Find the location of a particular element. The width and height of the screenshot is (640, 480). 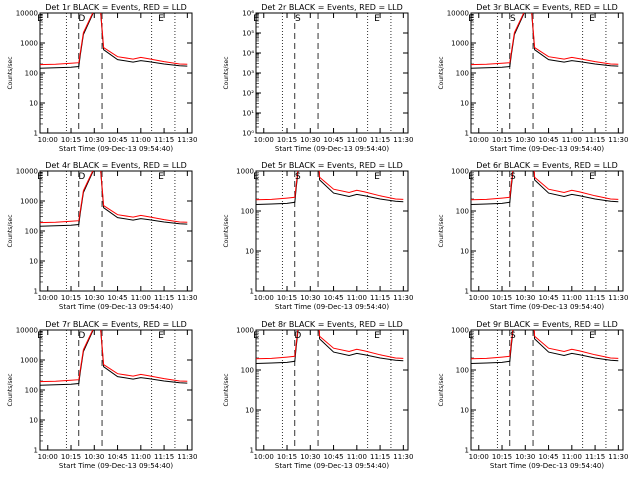

y-tick-label: 10³ is located at coordinates (248, 74).